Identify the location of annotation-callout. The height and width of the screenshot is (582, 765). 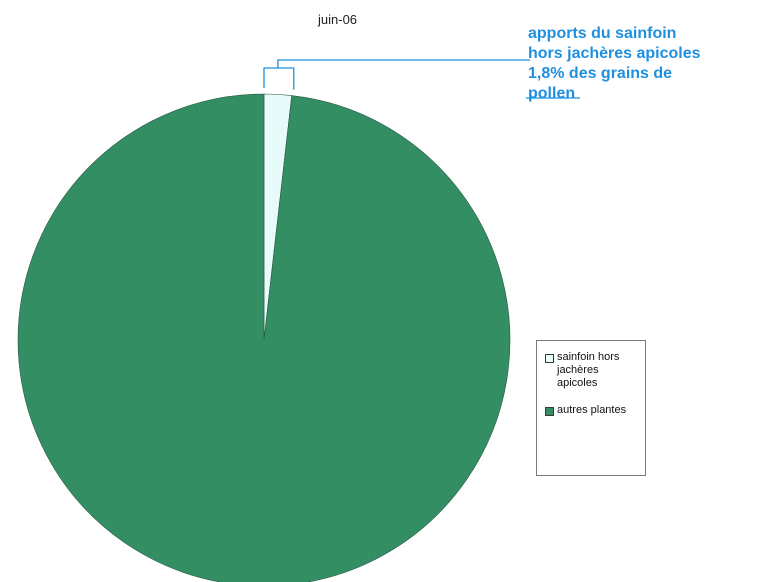
(421, 79).